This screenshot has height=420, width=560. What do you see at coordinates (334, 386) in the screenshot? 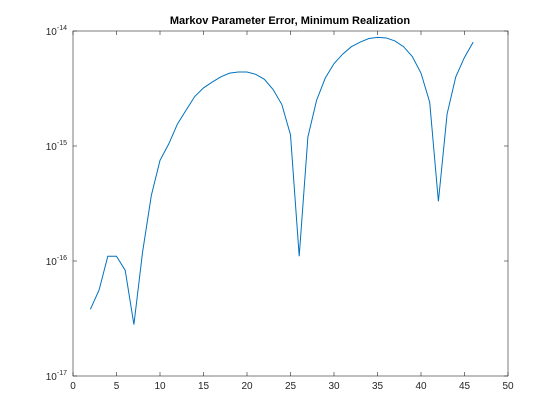
I see `x-tick-label: 30` at bounding box center [334, 386].